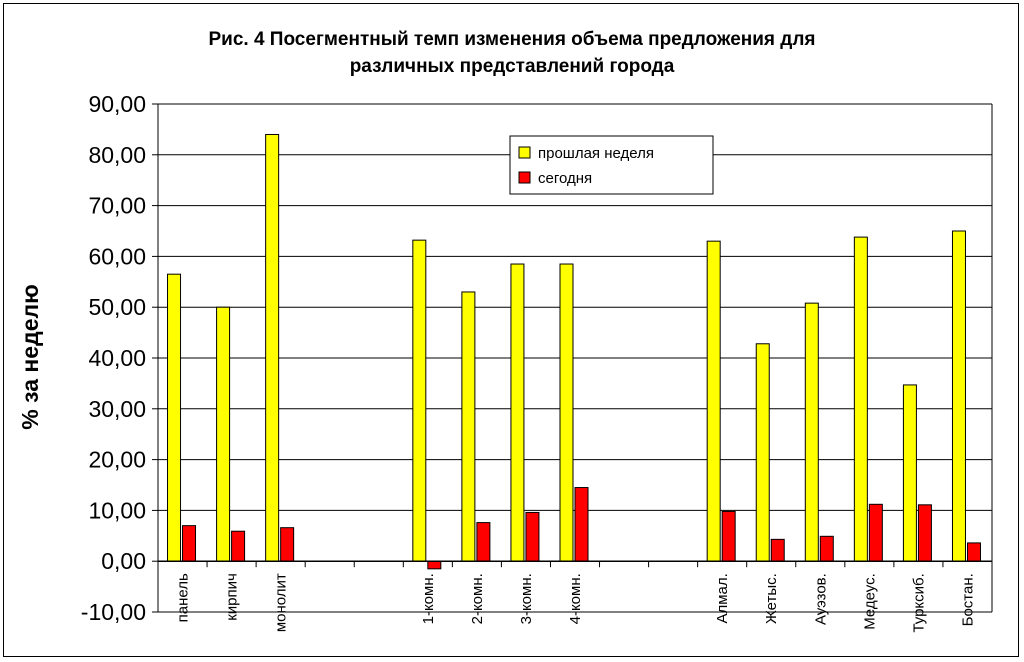 The height and width of the screenshot is (662, 1024). What do you see at coordinates (183, 597) in the screenshot?
I see `x-tick-label: панель` at bounding box center [183, 597].